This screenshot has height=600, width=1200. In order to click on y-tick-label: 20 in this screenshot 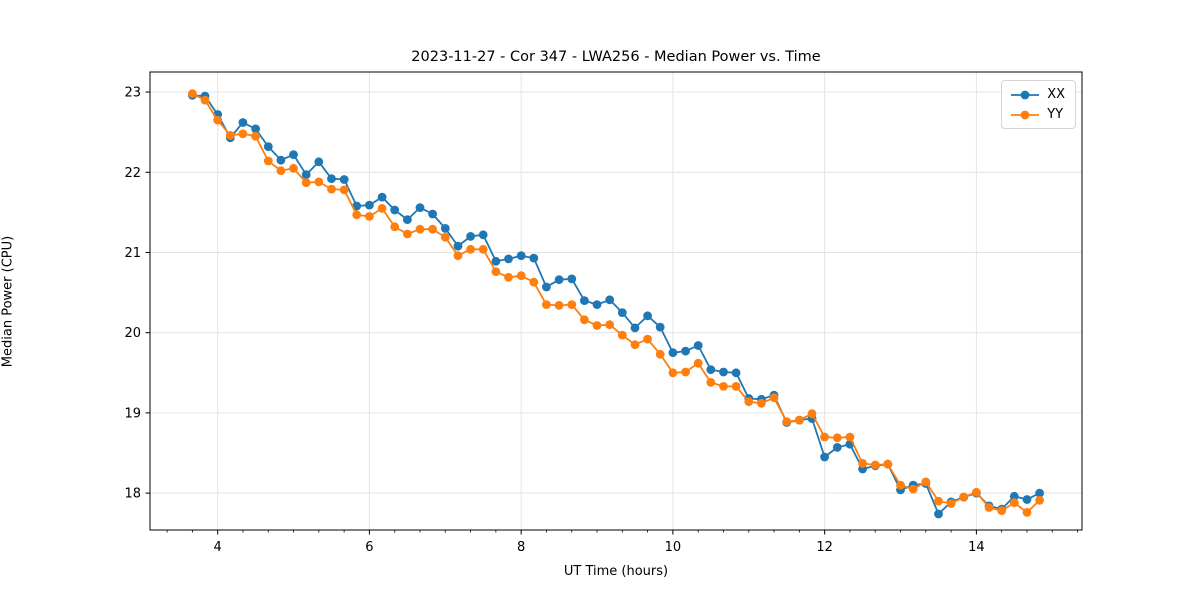, I will do `click(132, 333)`.